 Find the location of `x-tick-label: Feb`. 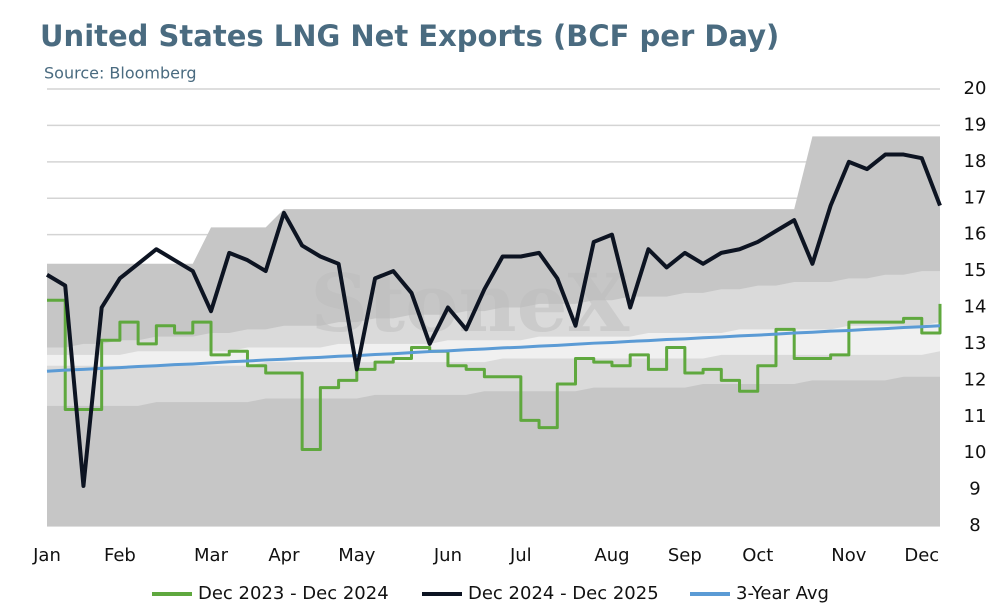

x-tick-label: Feb is located at coordinates (120, 555).